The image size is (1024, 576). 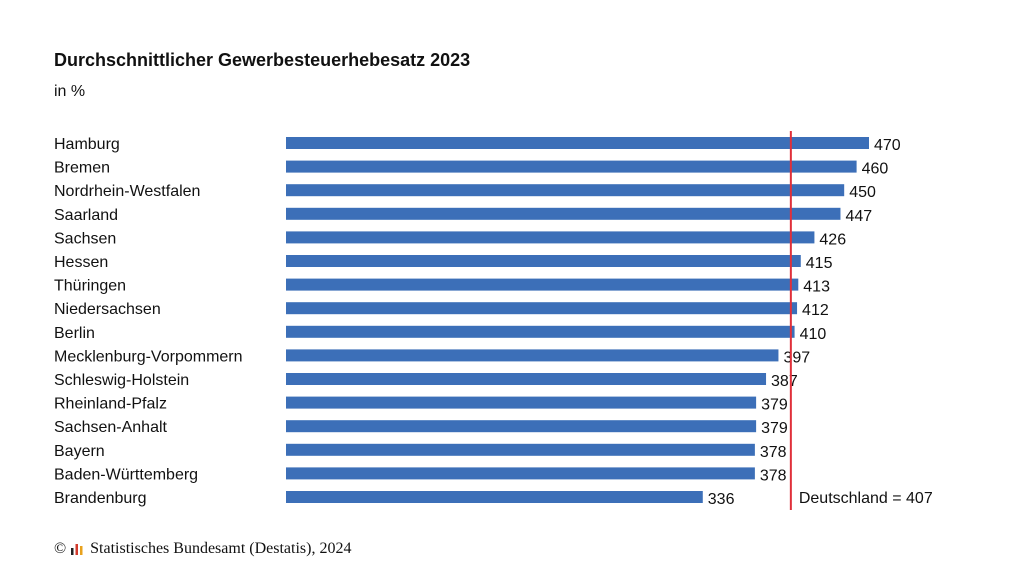 I want to click on value-label: 410, so click(x=813, y=334).